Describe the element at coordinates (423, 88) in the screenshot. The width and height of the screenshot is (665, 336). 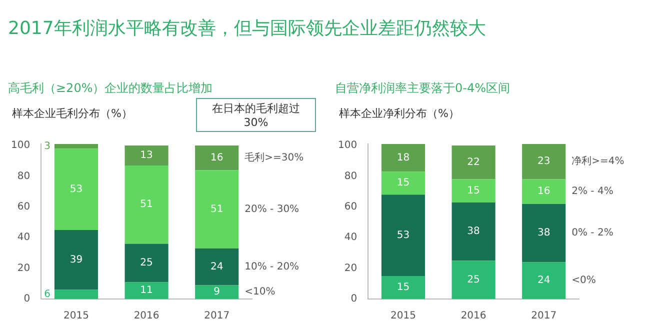
I see `chart-subtitle: 自营净利润率主要落于0-4%区间` at that location.